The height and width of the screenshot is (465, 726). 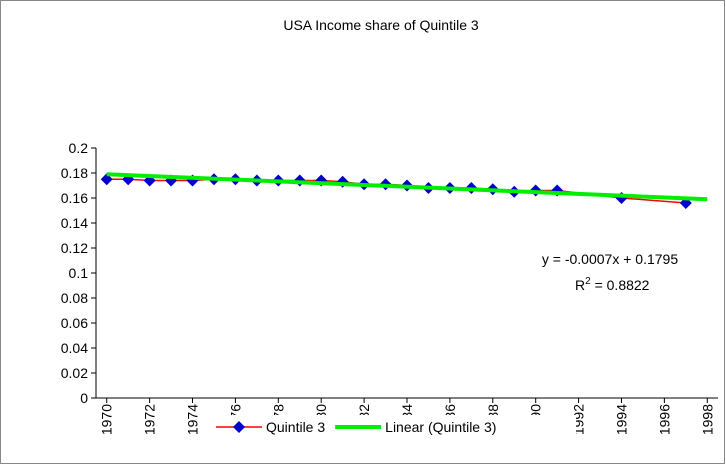 What do you see at coordinates (381, 25) in the screenshot?
I see `chart-title: USA Income share of Quintile 3` at bounding box center [381, 25].